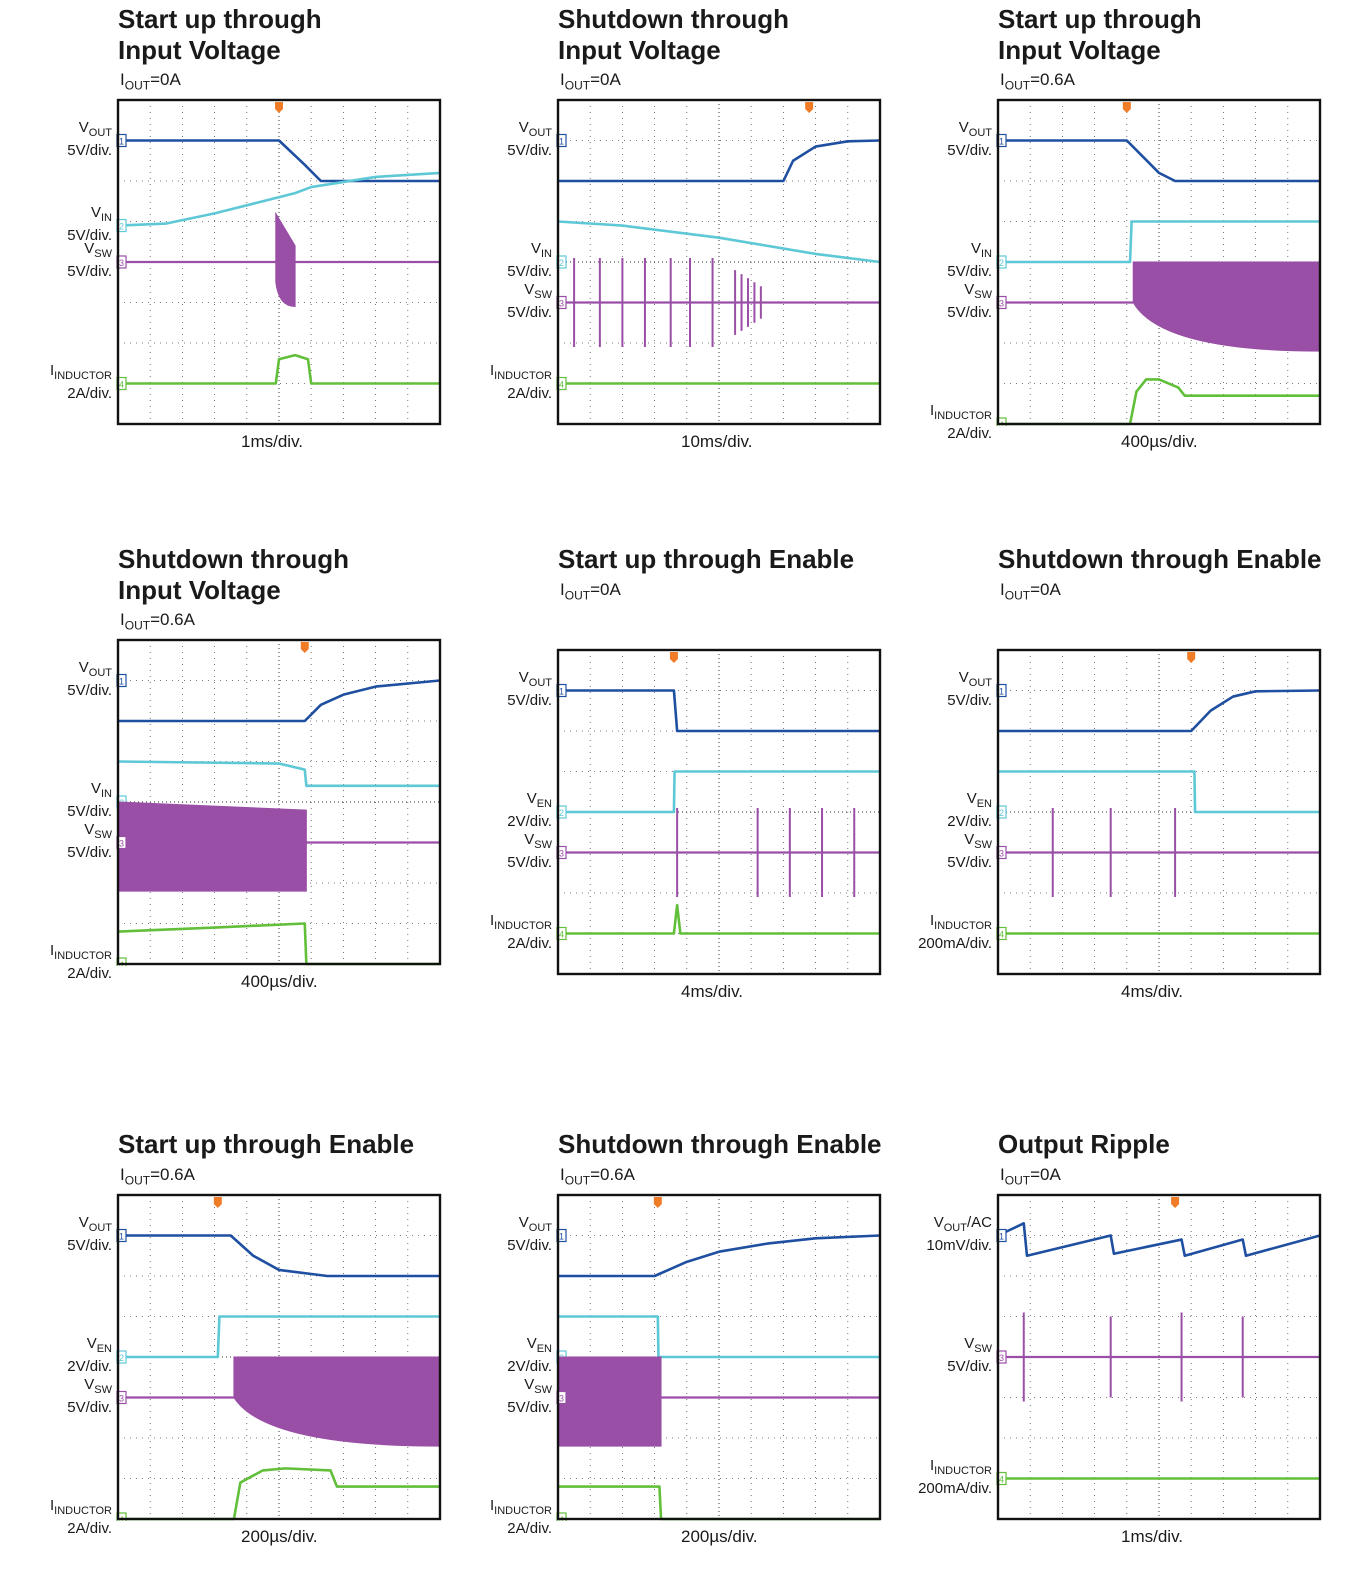 The image size is (1367, 1595). I want to click on panel-title-line1: Shutdown through, so click(674, 19).